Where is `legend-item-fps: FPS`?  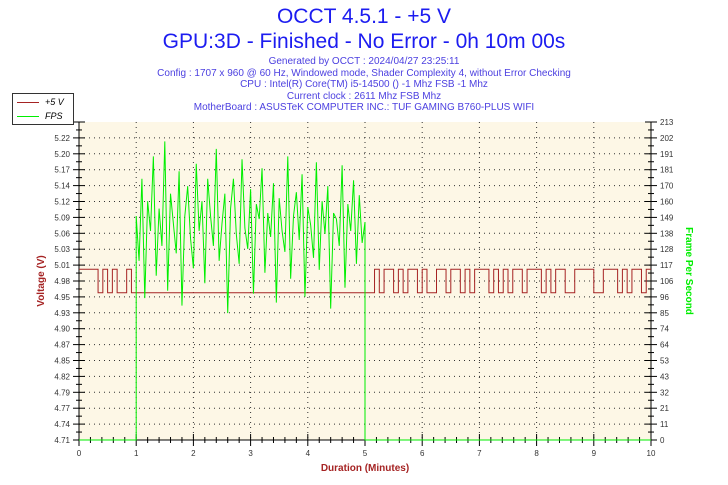
legend-item-fps: FPS is located at coordinates (40, 116).